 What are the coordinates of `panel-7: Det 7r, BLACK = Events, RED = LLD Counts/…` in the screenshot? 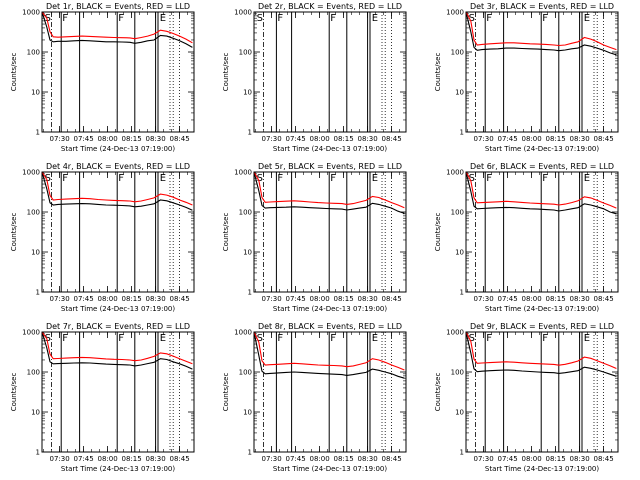 It's located at (102, 397).